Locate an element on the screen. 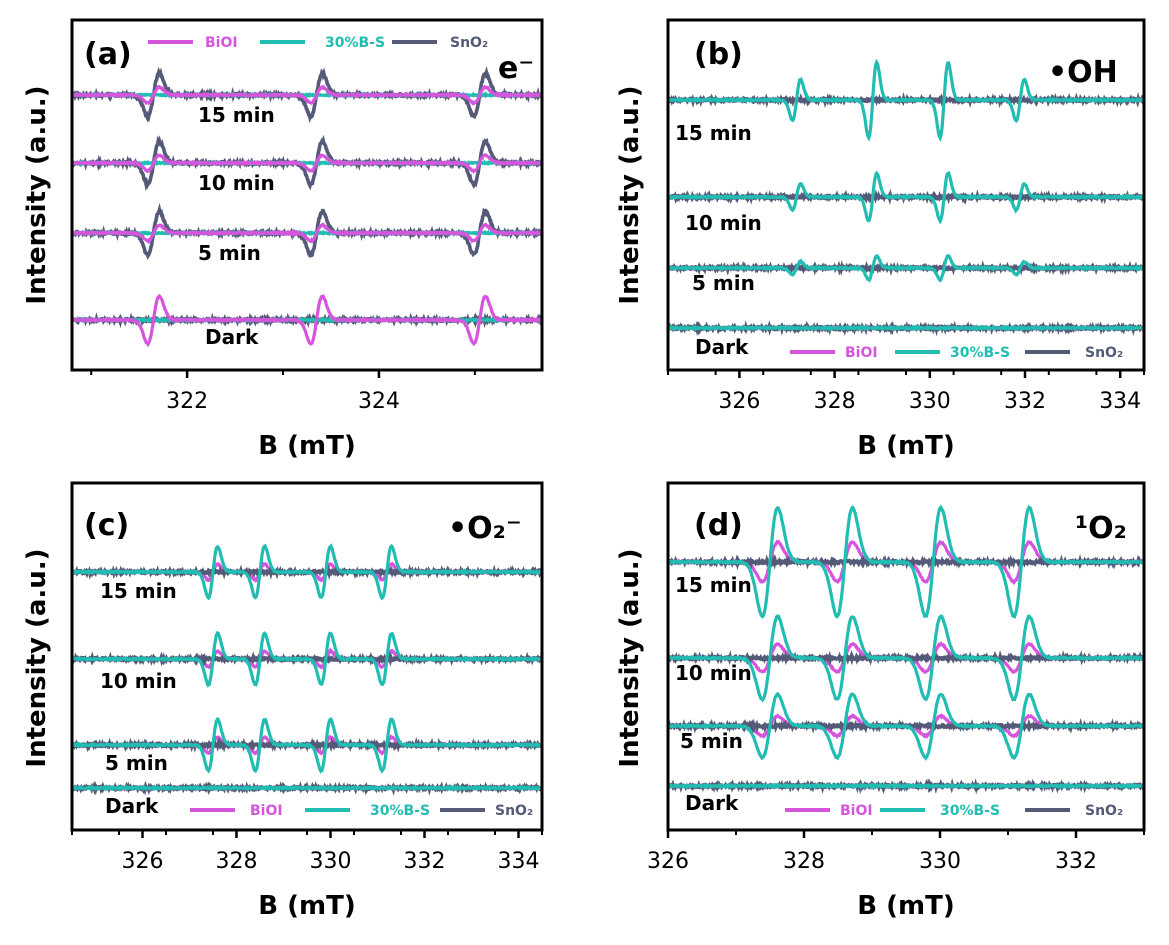 Image resolution: width=1169 pixels, height=945 pixels. series-bioi-5-min is located at coordinates (307, 233).